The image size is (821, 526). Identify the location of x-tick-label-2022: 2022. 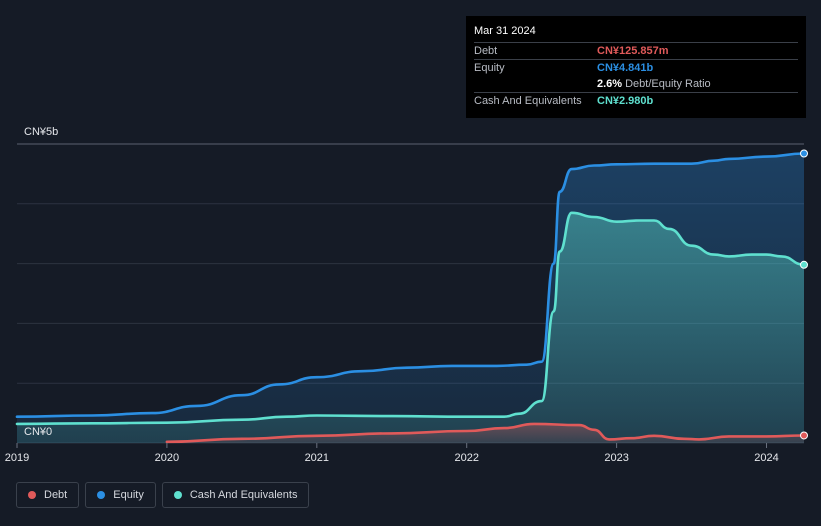
(466, 458).